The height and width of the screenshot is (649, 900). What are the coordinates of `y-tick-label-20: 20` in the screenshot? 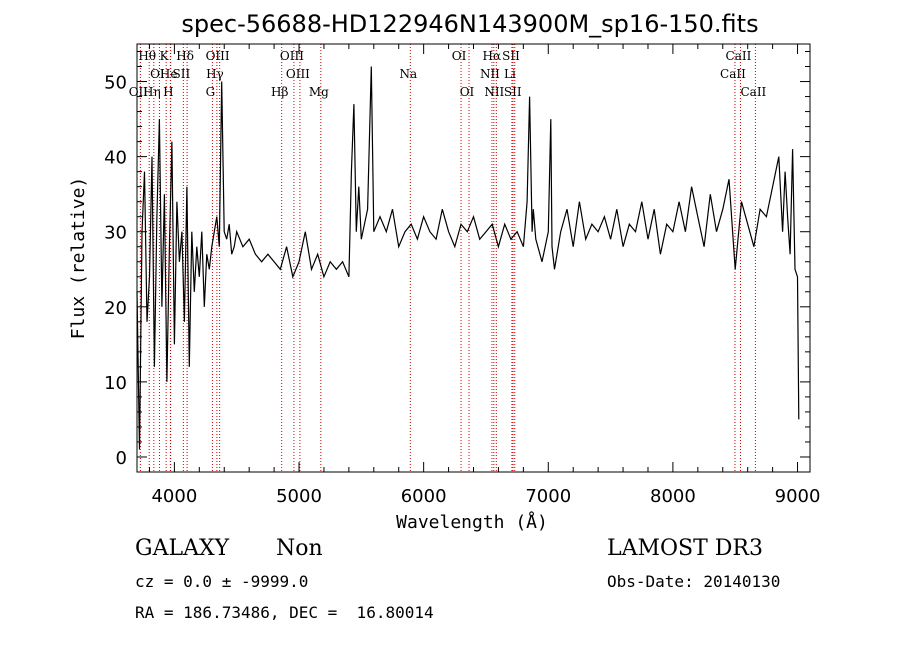 It's located at (115, 308).